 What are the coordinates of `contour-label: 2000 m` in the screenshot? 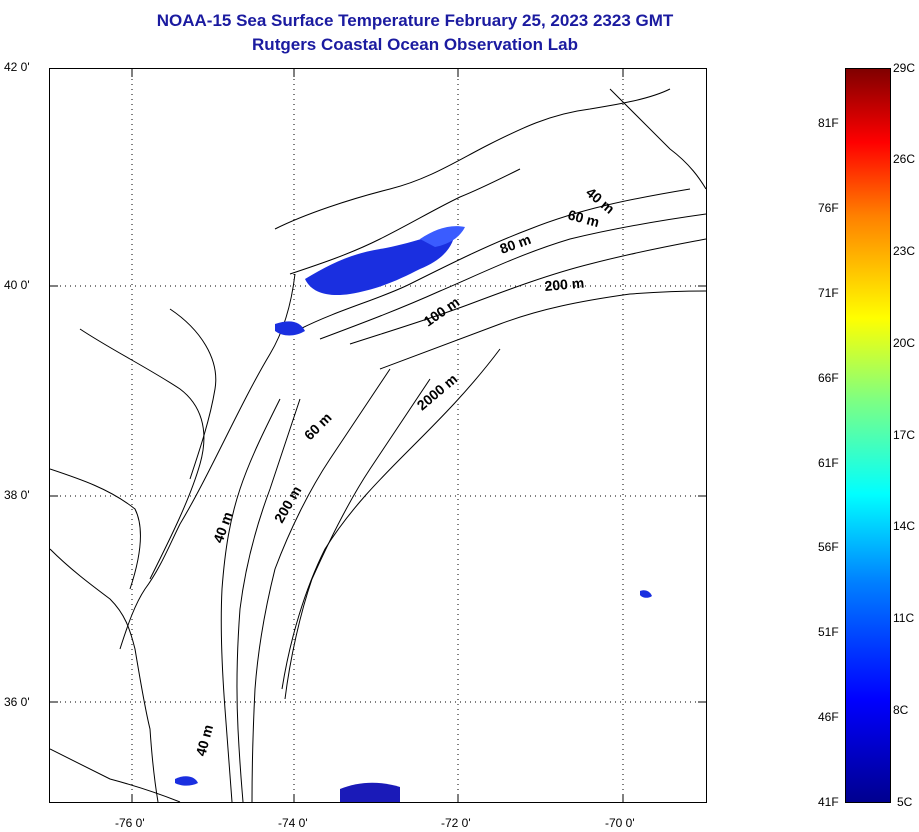 It's located at (437, 392).